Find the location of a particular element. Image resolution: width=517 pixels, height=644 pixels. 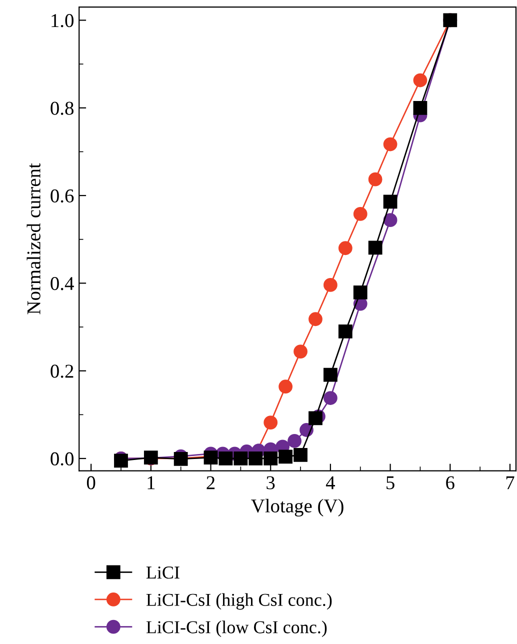

y-tick-label: 0.6 is located at coordinates (62, 196).